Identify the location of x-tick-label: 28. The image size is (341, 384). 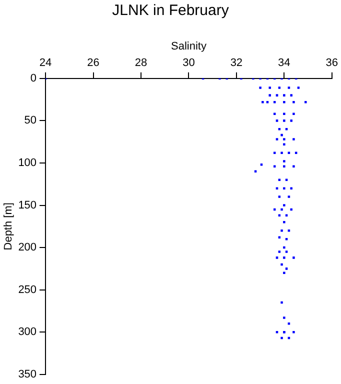
(141, 62).